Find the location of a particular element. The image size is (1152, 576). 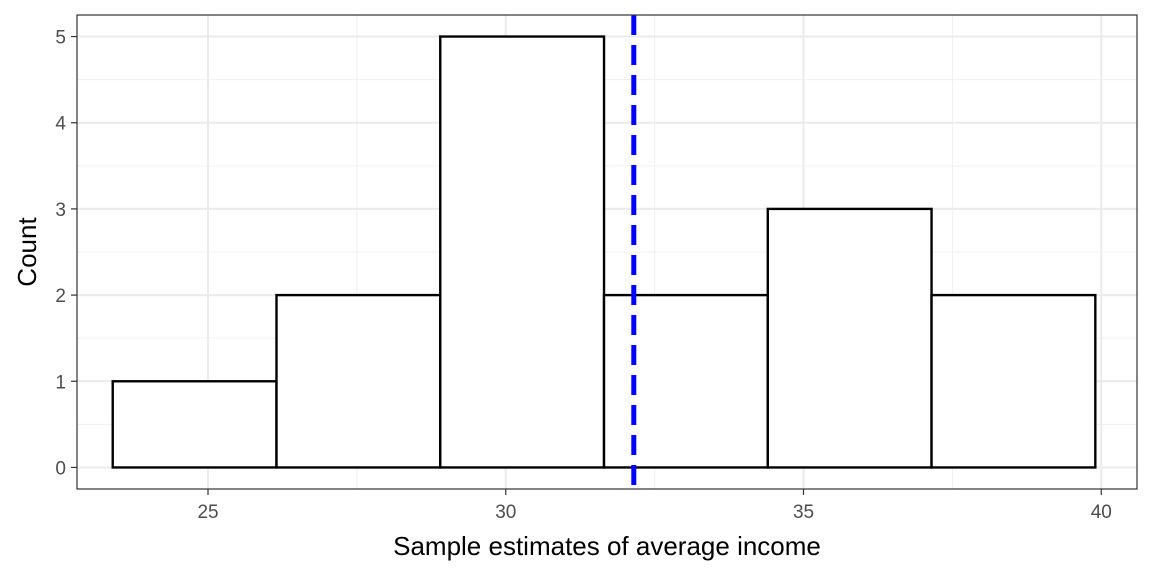

y-tick-label: 4 is located at coordinates (60, 124).